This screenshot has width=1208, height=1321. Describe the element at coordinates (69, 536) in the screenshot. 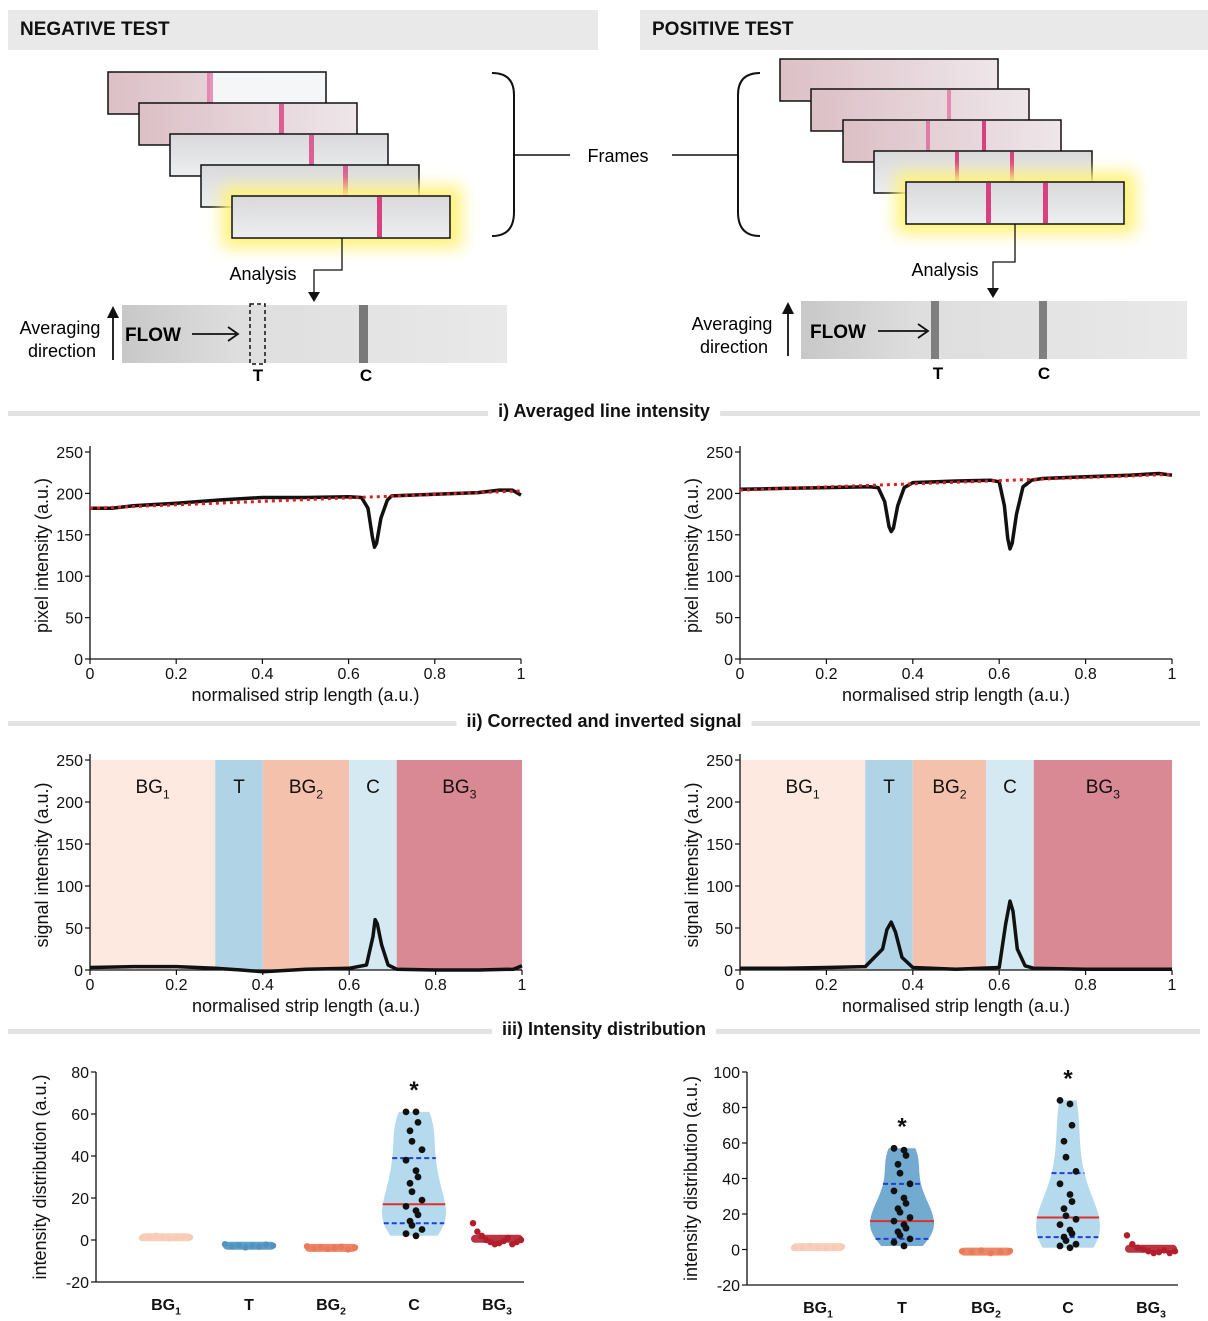

I see `y-tick-label: 150` at that location.